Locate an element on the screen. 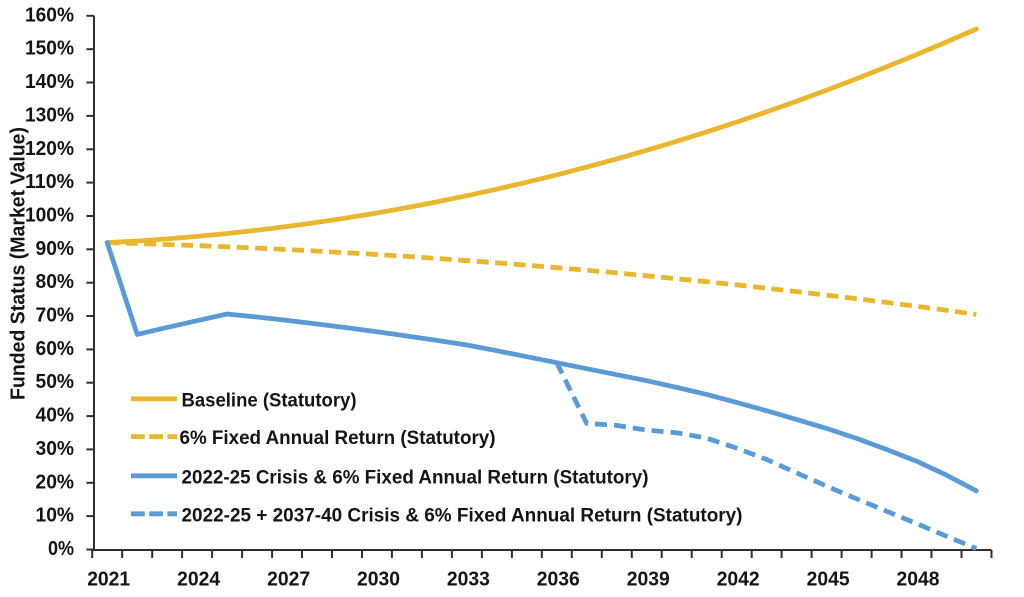 This screenshot has height=597, width=1024. svg-text: 0% is located at coordinates (61, 548).